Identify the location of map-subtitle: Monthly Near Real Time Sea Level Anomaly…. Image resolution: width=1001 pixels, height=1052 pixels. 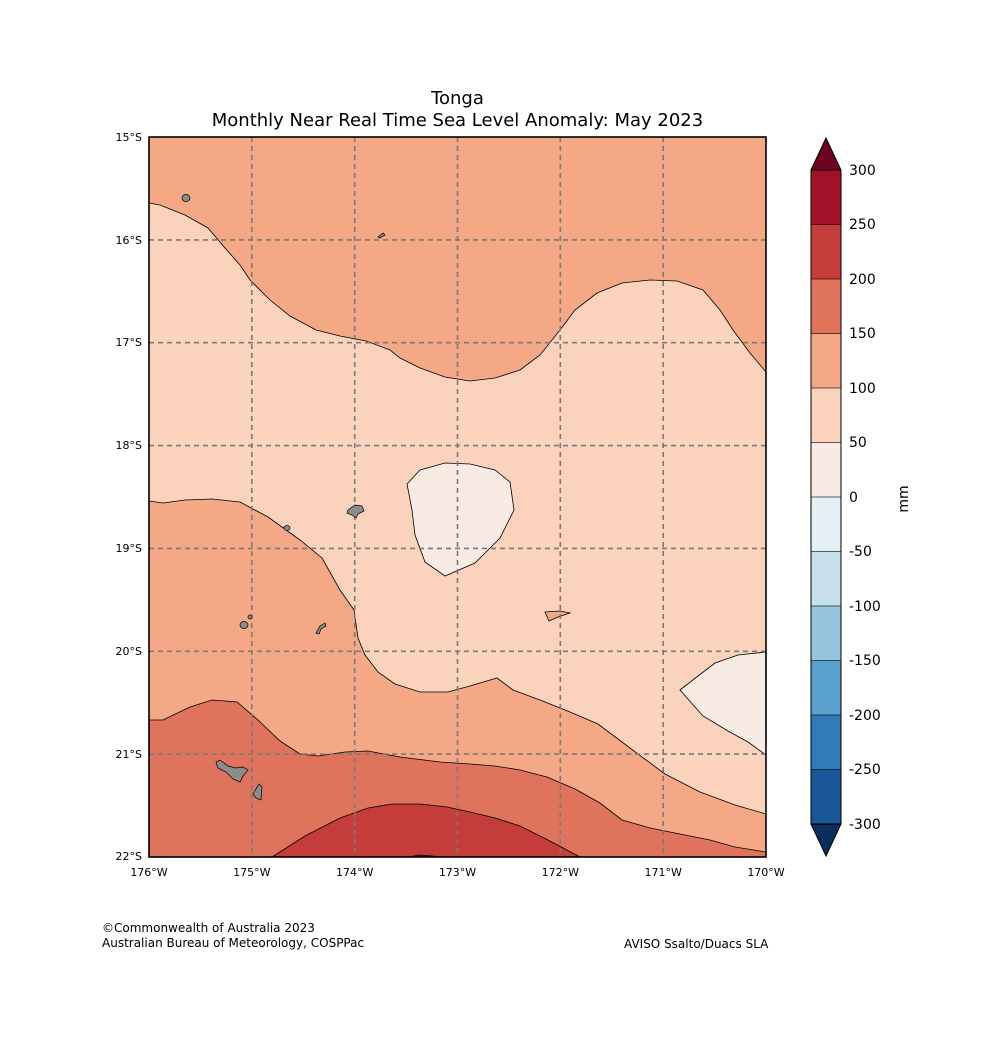
(457, 120).